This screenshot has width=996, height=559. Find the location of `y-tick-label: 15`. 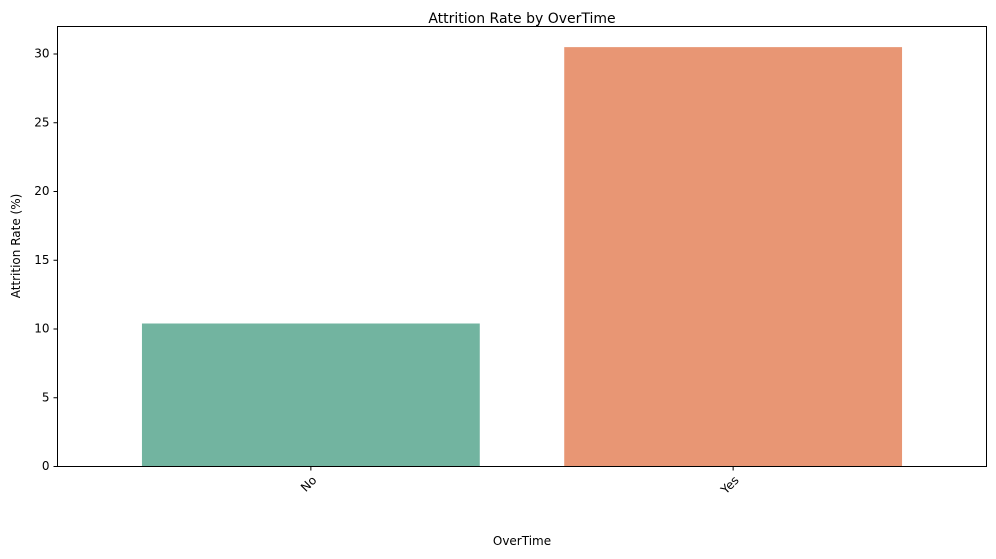

y-tick-label: 15 is located at coordinates (41, 260).